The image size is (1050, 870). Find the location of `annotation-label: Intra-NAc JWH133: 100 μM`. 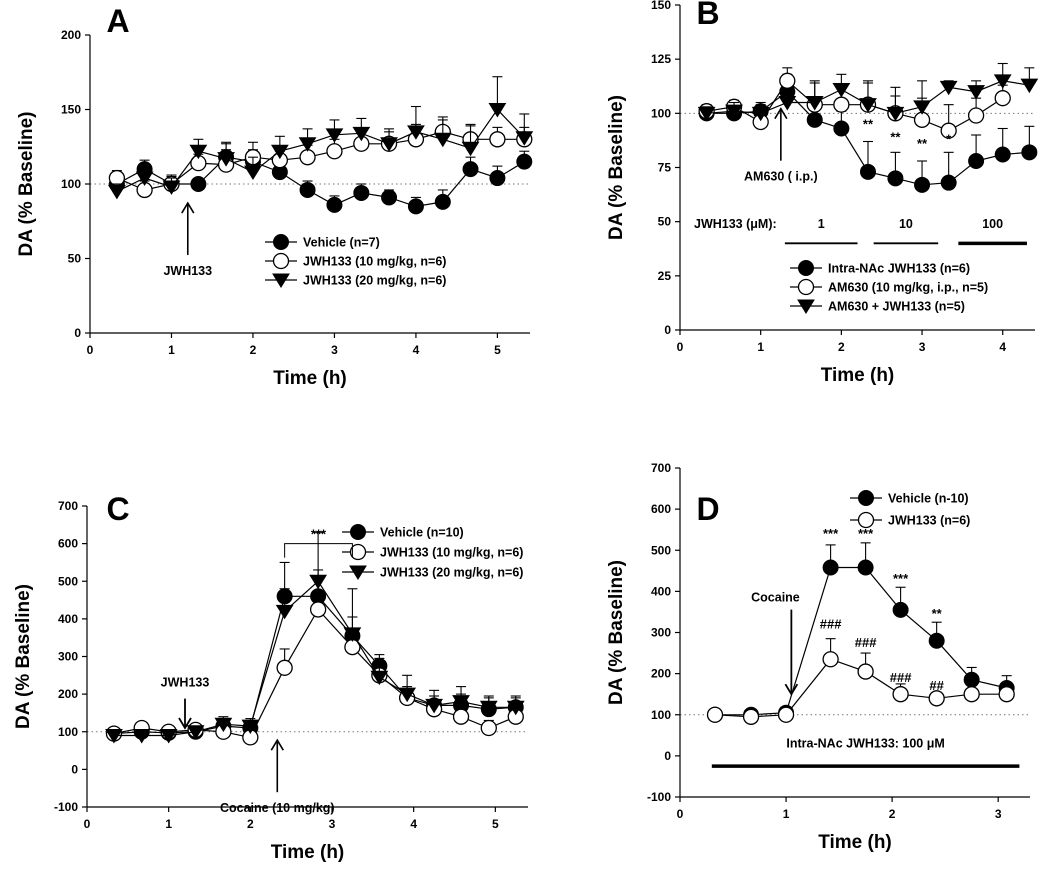

annotation-label: Intra-NAc JWH133: 100 μM is located at coordinates (865, 744).